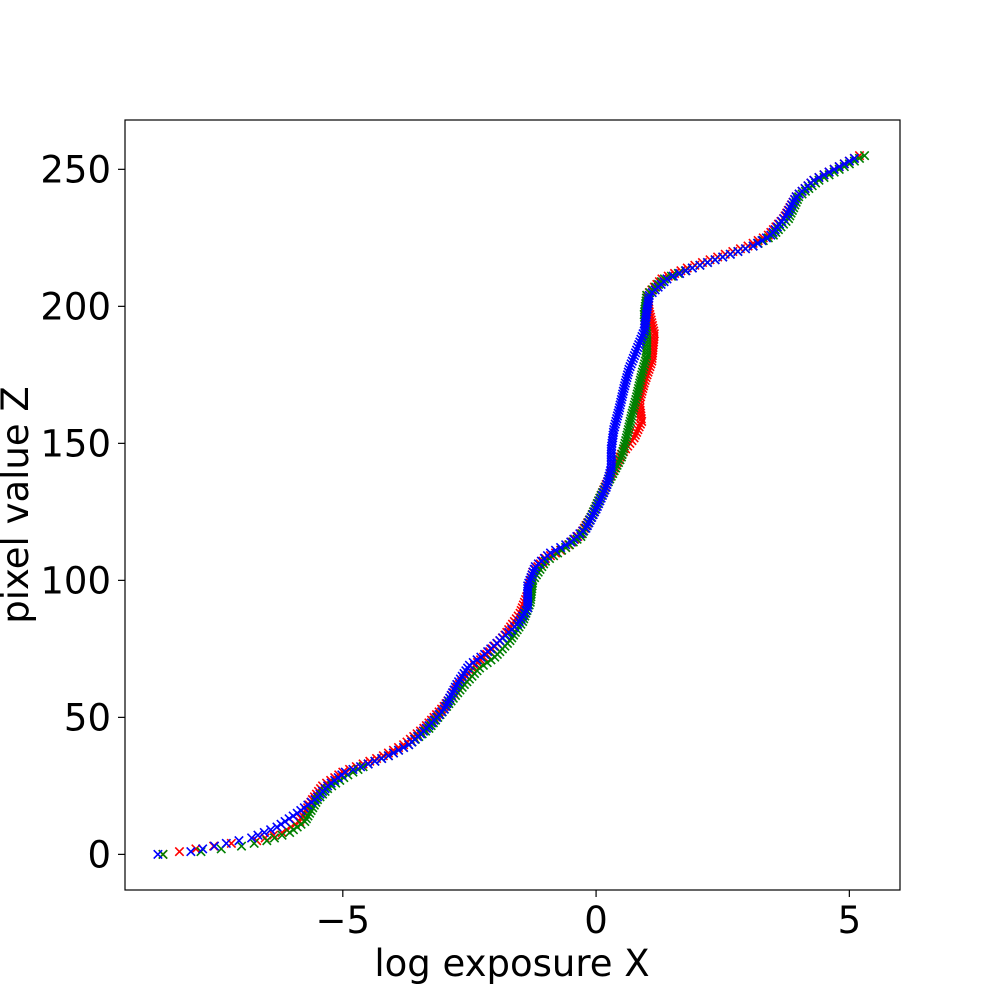  What do you see at coordinates (99, 854) in the screenshot?
I see `y-tick-label: 0` at bounding box center [99, 854].